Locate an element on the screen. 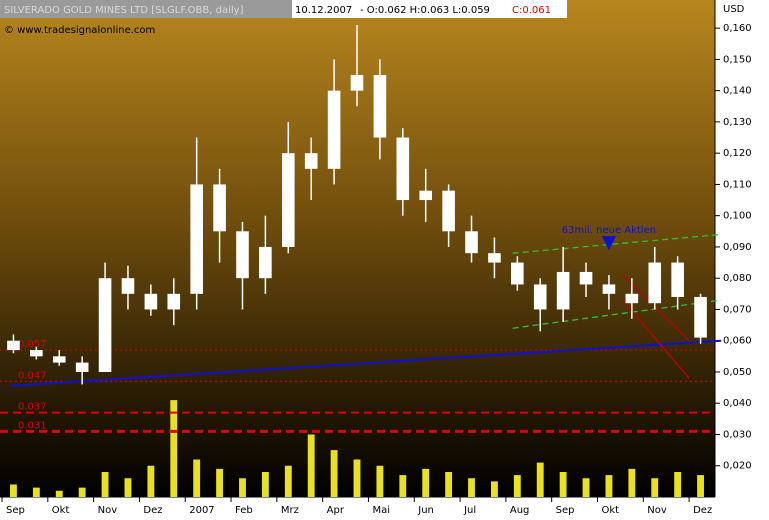 This screenshot has height=520, width=769. y-tick-label: 0,050 is located at coordinates (737, 372).